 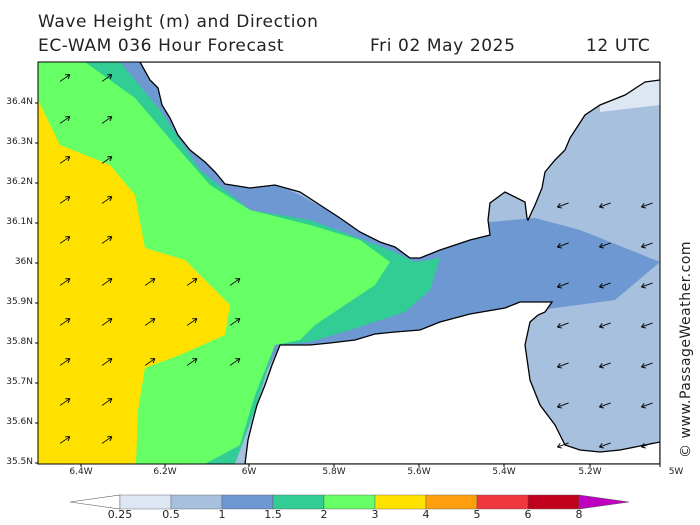 What do you see at coordinates (165, 472) in the screenshot?
I see `lon-tick-label: 6.2W` at bounding box center [165, 472].